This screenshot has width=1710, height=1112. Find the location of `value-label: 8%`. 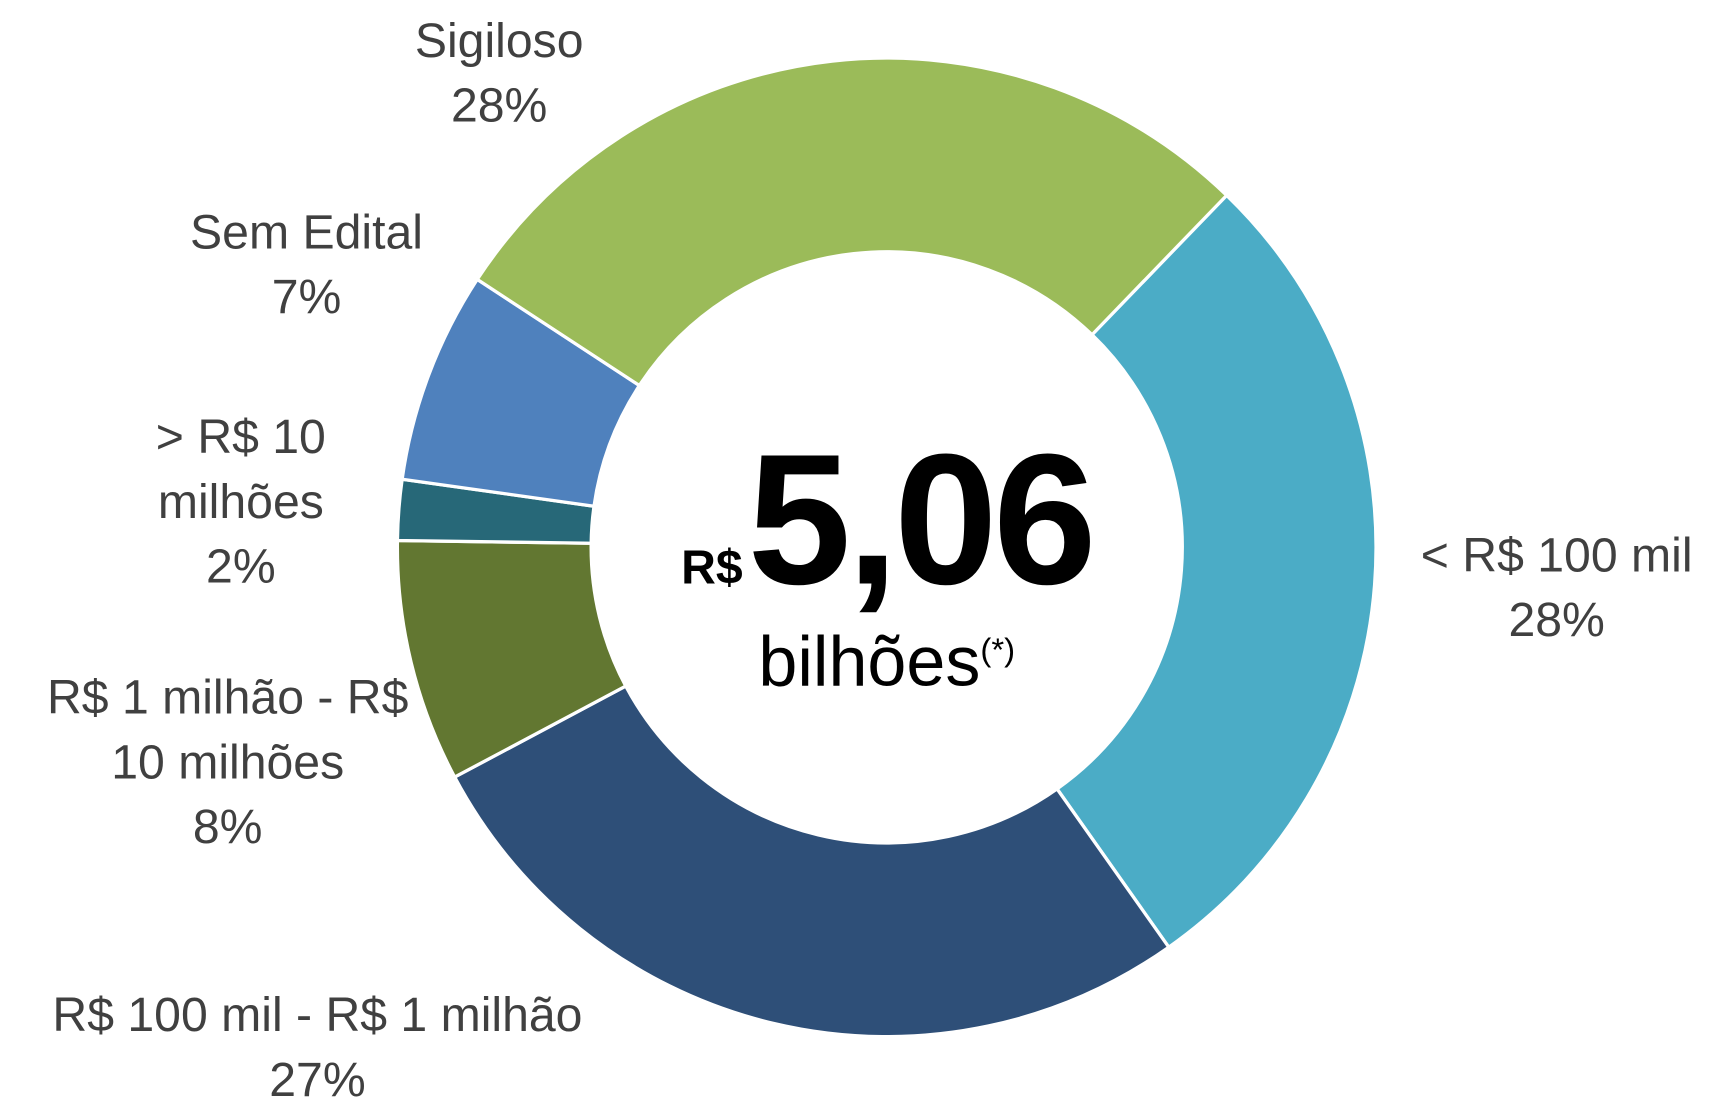

value-label: 8% is located at coordinates (227, 827).